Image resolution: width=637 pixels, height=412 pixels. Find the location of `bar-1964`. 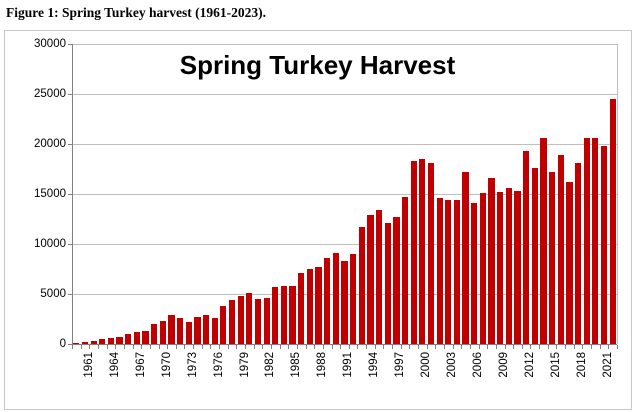

bar-1964 is located at coordinates (102, 341).